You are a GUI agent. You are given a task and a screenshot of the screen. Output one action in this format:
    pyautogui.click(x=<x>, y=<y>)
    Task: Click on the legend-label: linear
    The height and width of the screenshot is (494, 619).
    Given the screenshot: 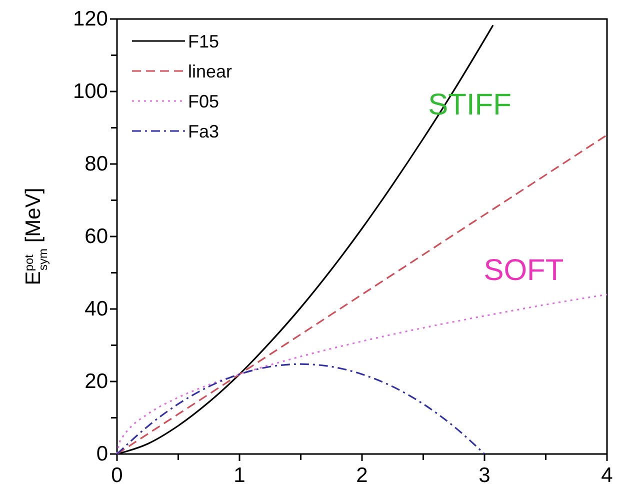 What is the action you would take?
    pyautogui.click(x=210, y=71)
    